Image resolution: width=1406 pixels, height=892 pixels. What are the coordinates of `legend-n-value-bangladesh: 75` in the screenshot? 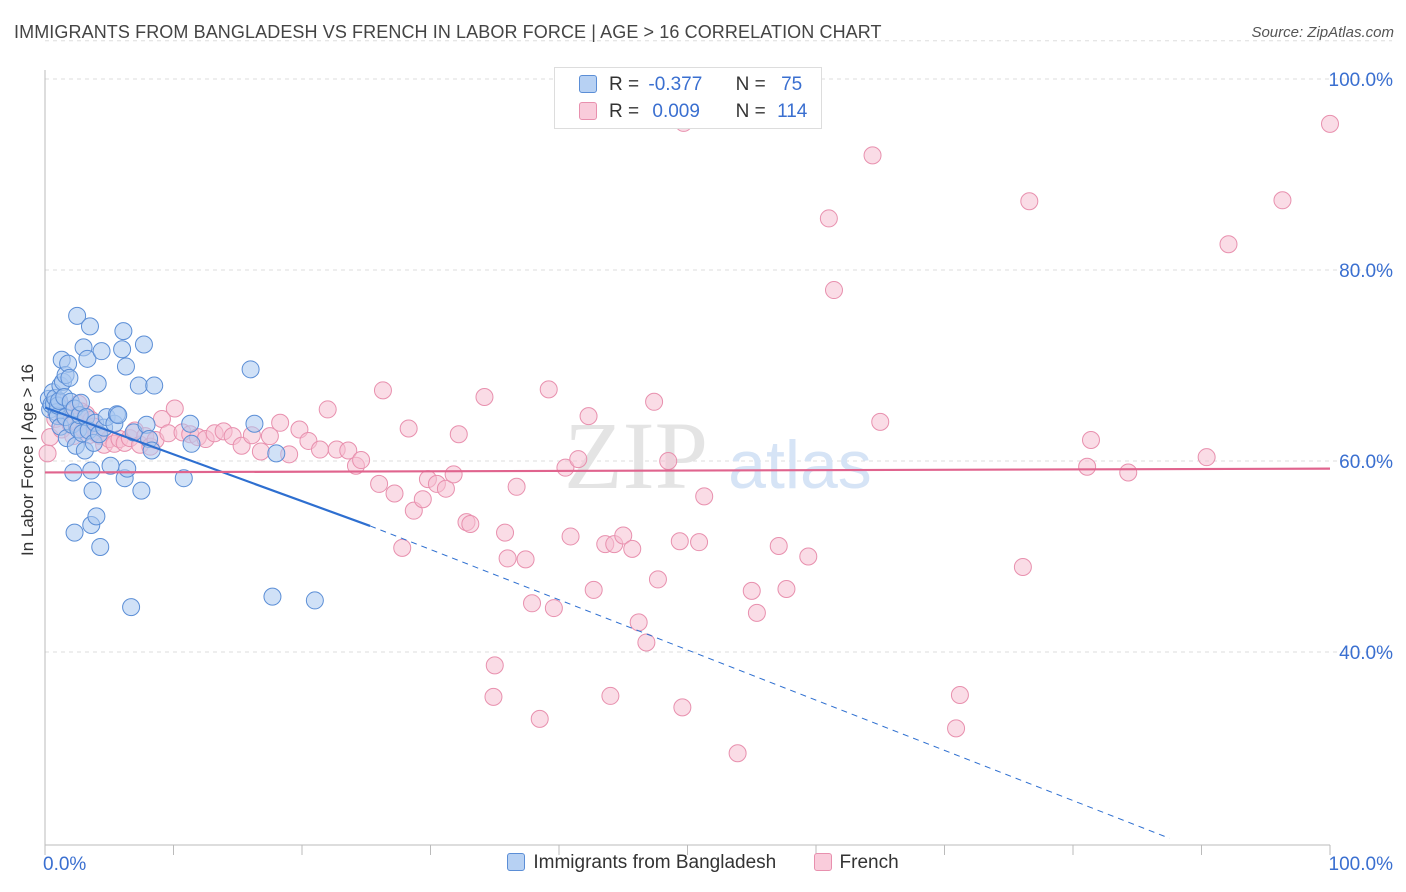 It's located at (792, 84).